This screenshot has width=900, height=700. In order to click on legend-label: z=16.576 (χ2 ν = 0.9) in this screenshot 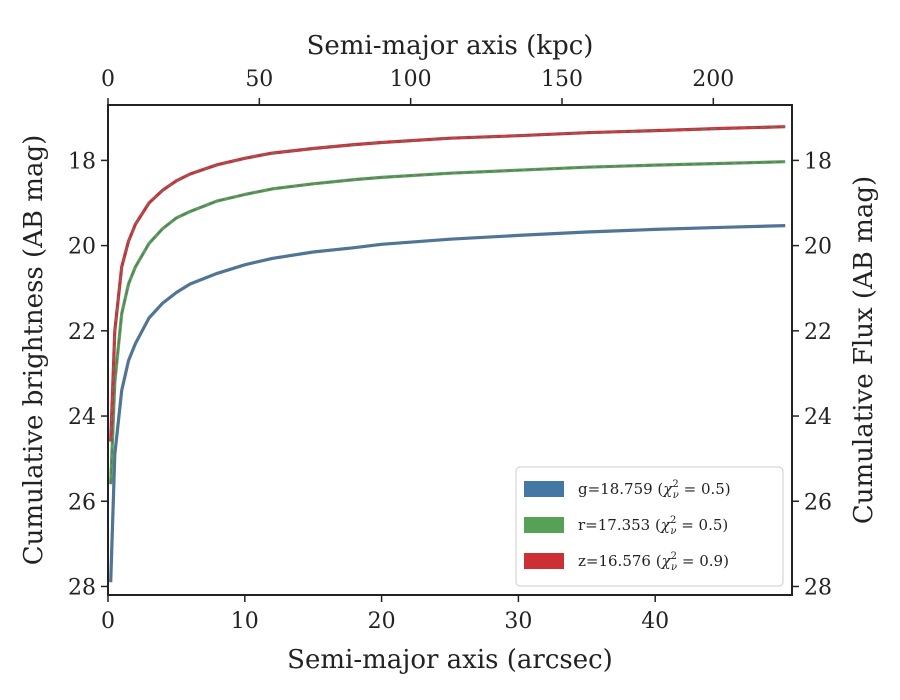, I will do `click(653, 562)`.